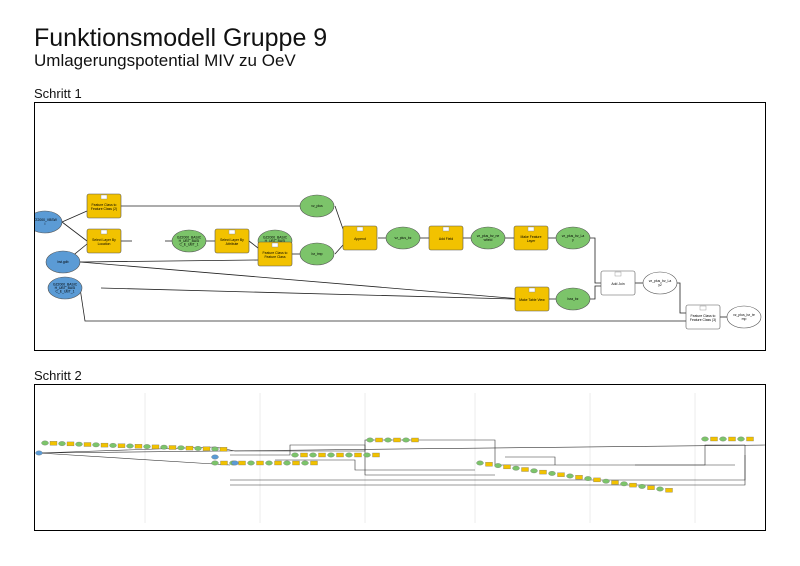 The width and height of the screenshot is (800, 566). I want to click on step1-node-n-vz-plus-bz-la: vz_plus_bz_Lay, so click(573, 238).